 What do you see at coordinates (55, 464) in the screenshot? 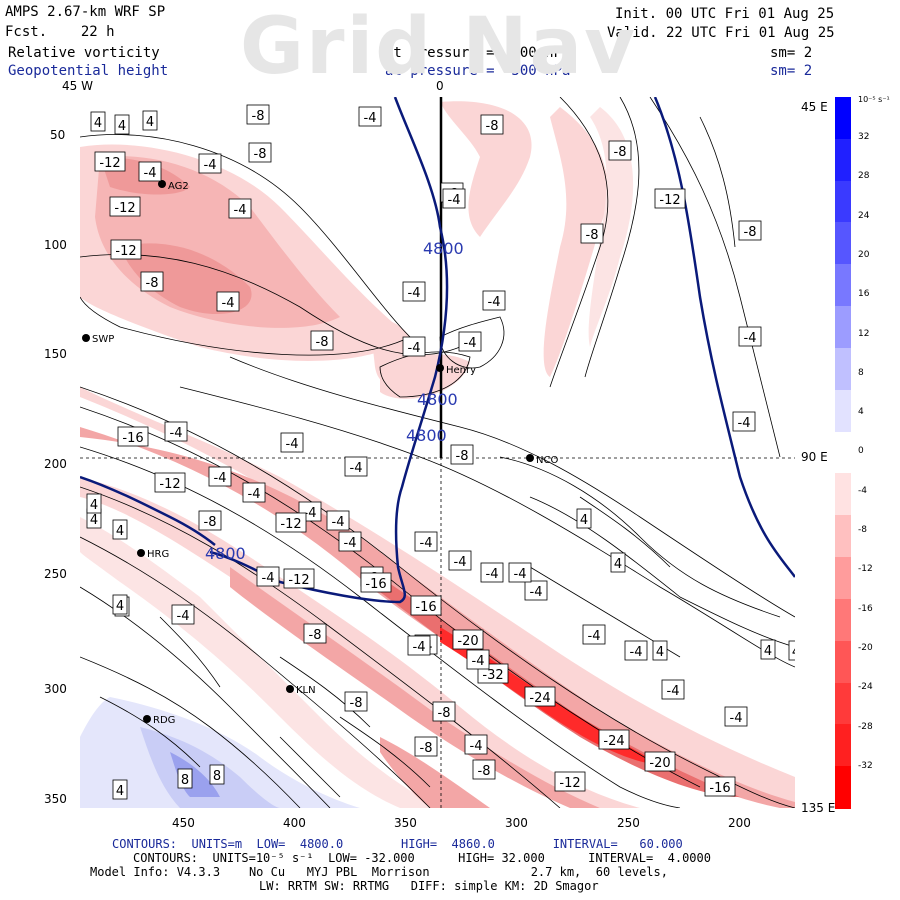
I see `y-tick: 200` at bounding box center [55, 464].